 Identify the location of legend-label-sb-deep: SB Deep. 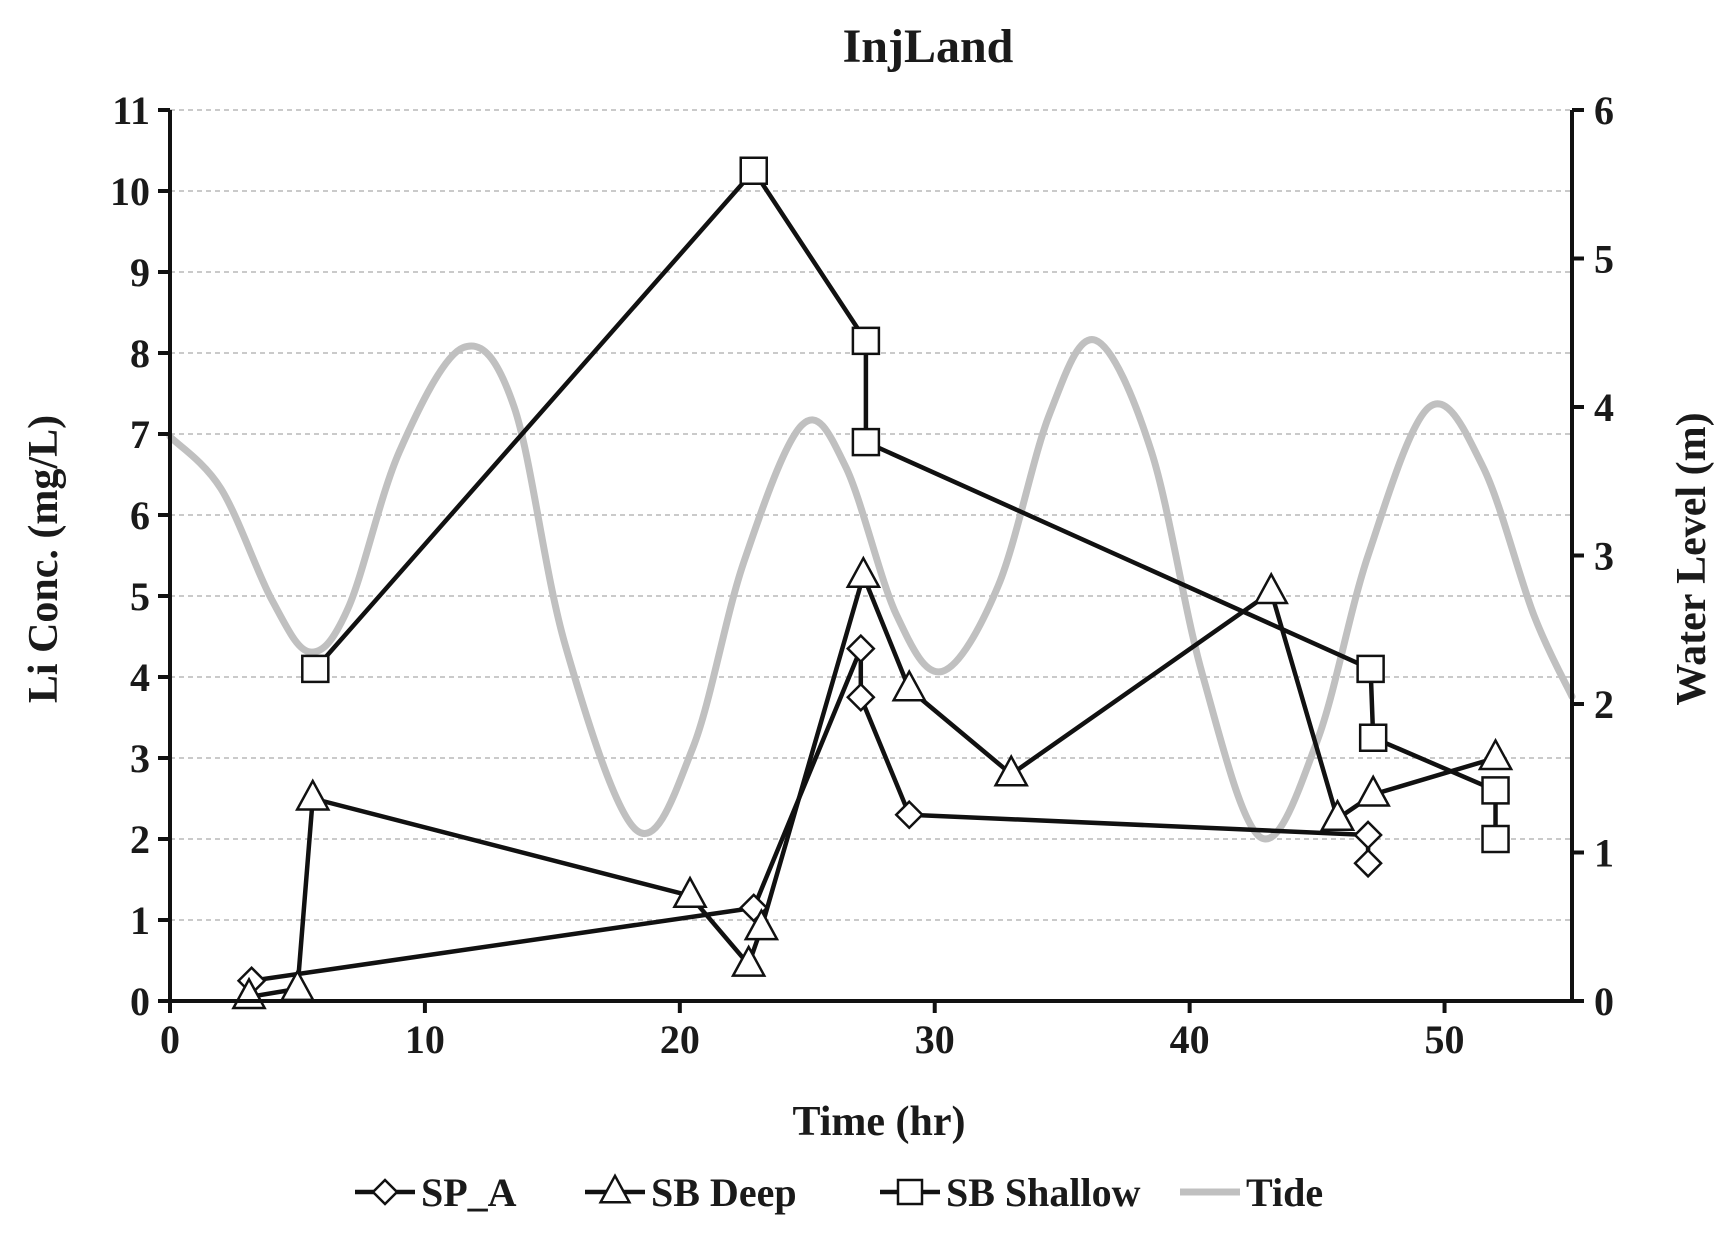
(724, 1192).